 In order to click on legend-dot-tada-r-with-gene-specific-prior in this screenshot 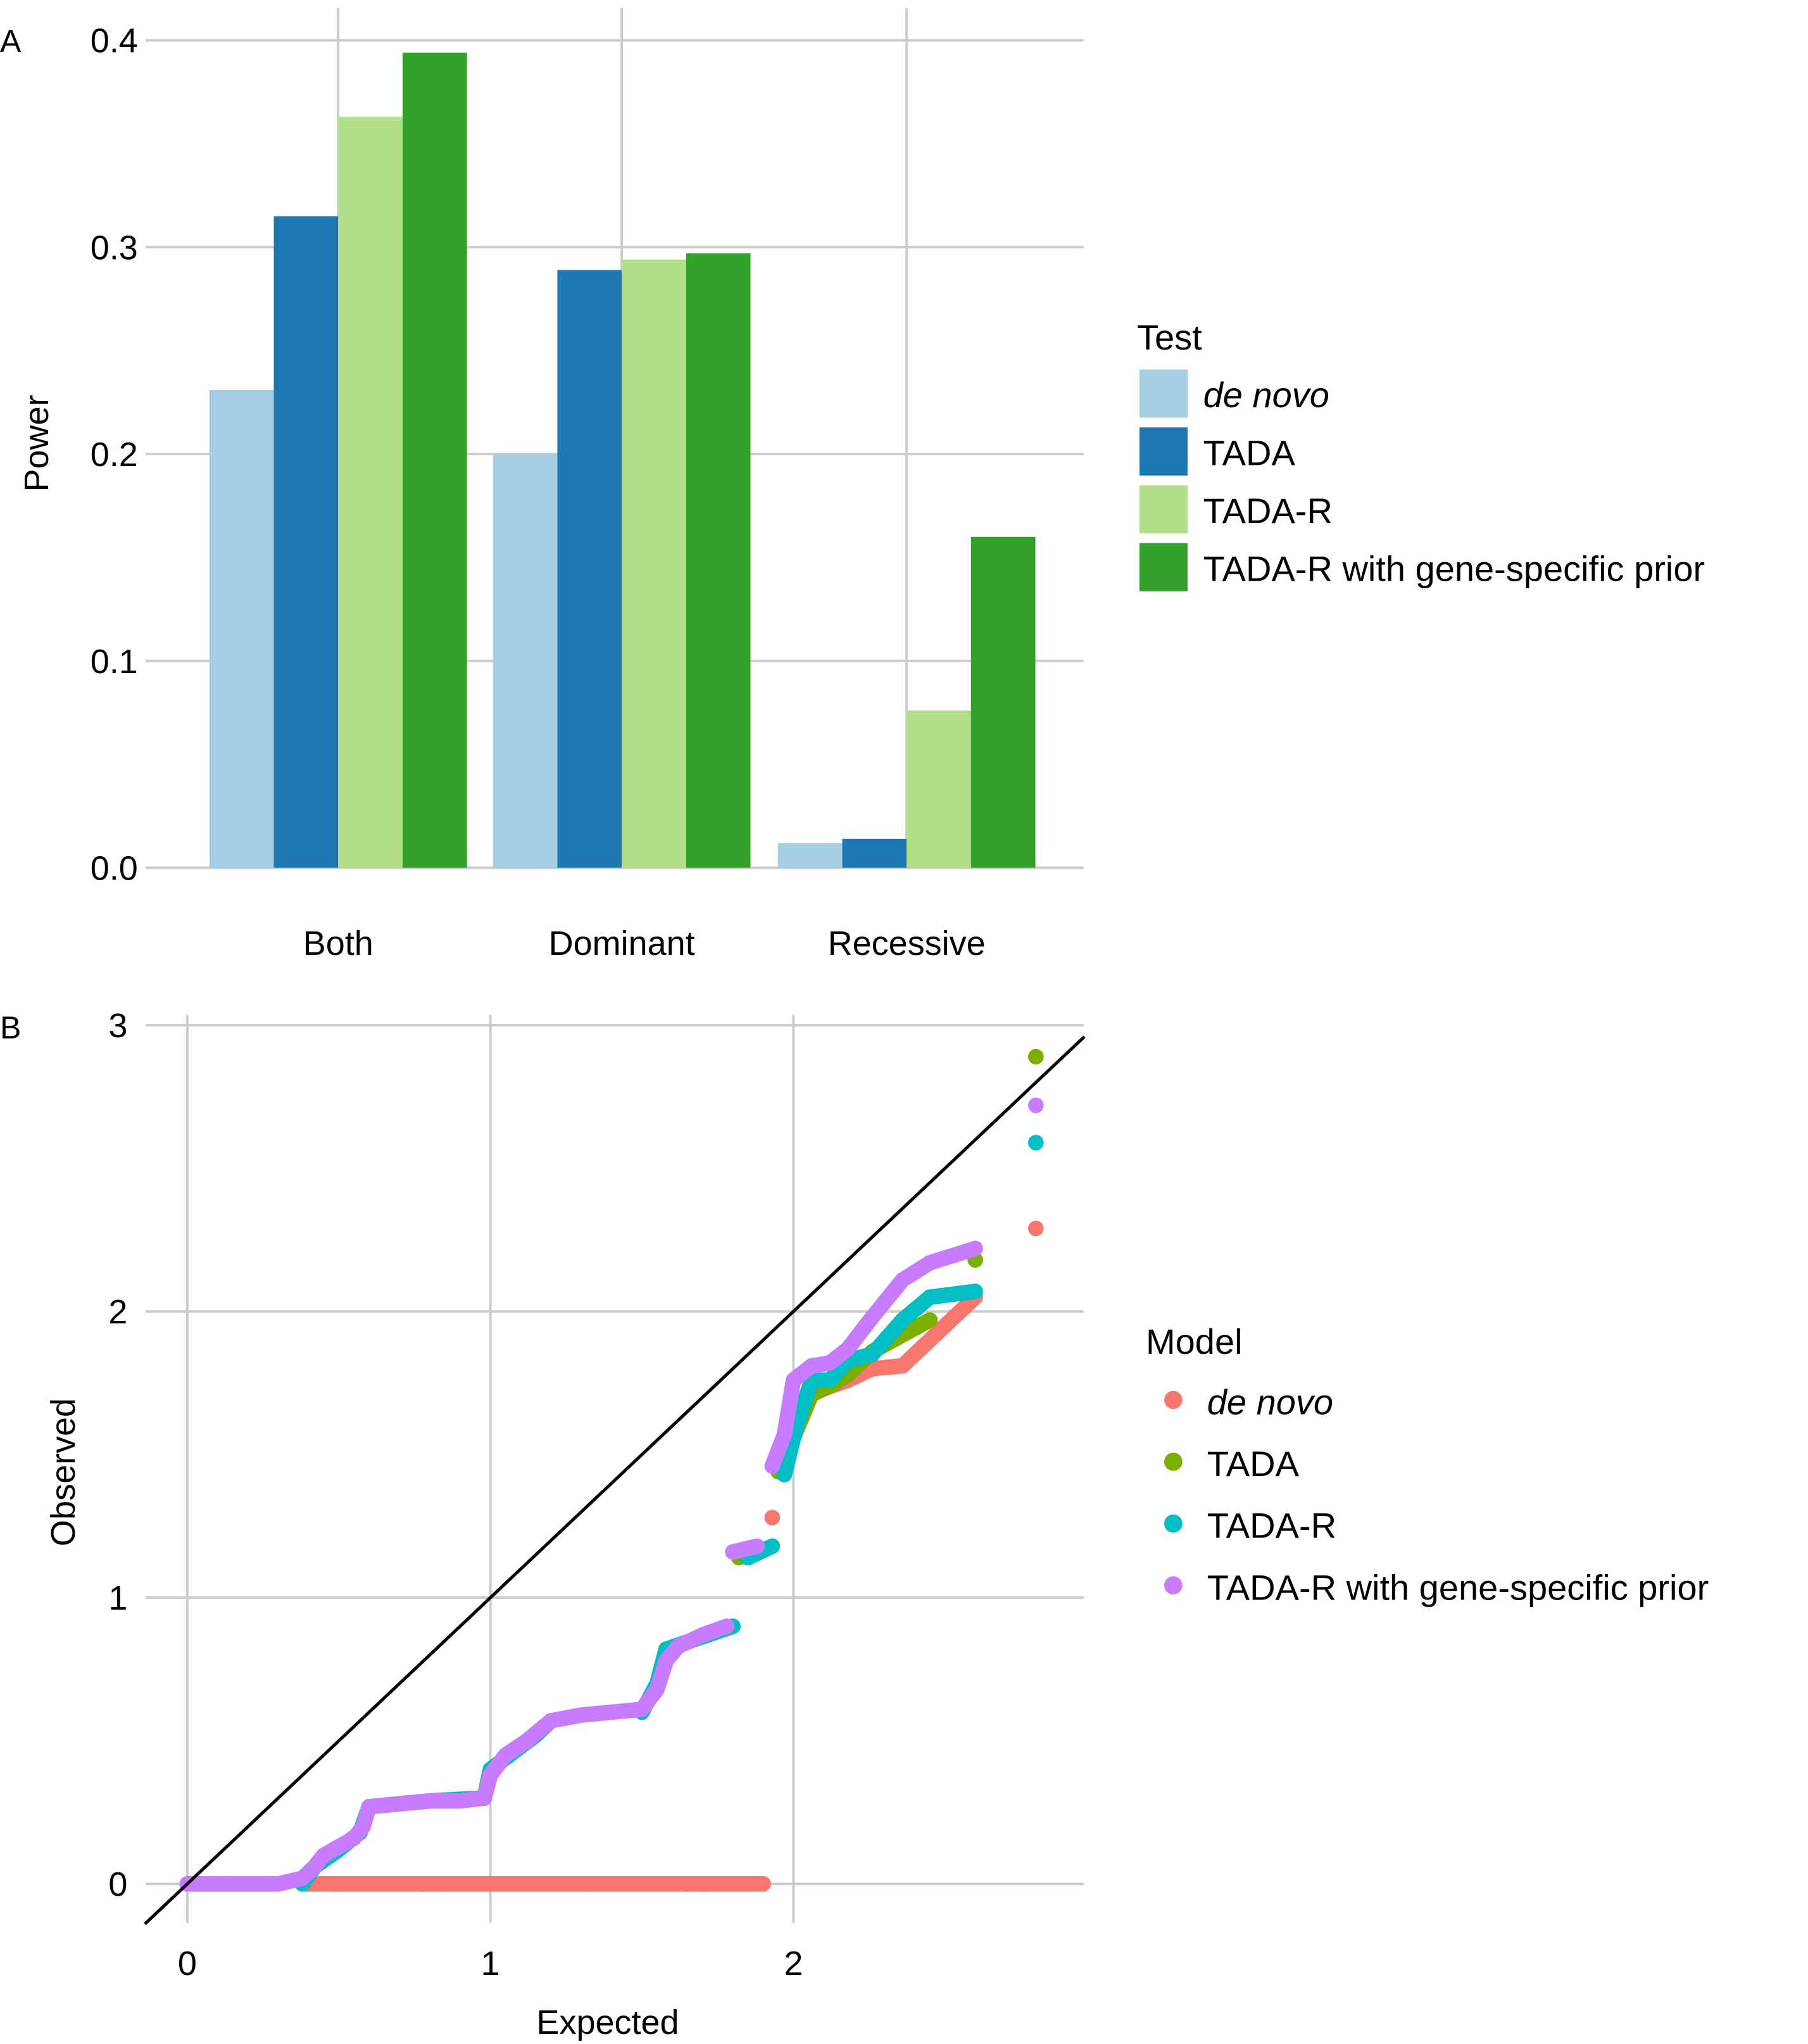, I will do `click(1173, 1585)`.